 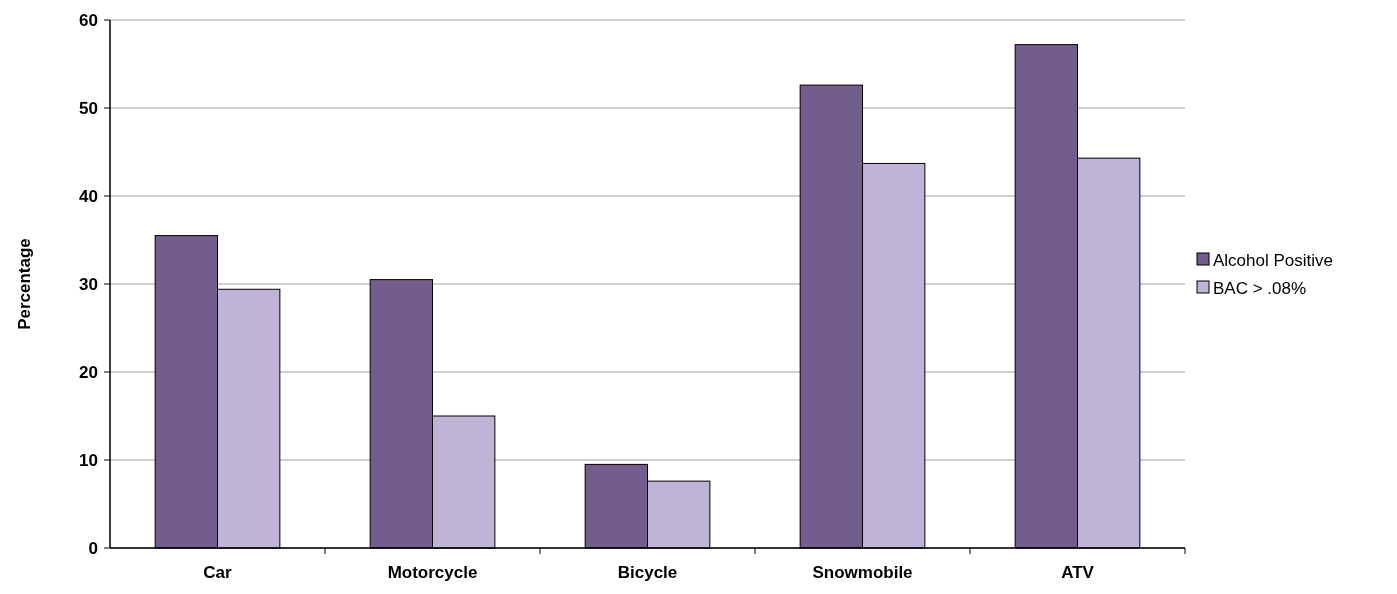 What do you see at coordinates (88, 20) in the screenshot?
I see `y-tick-label: 60` at bounding box center [88, 20].